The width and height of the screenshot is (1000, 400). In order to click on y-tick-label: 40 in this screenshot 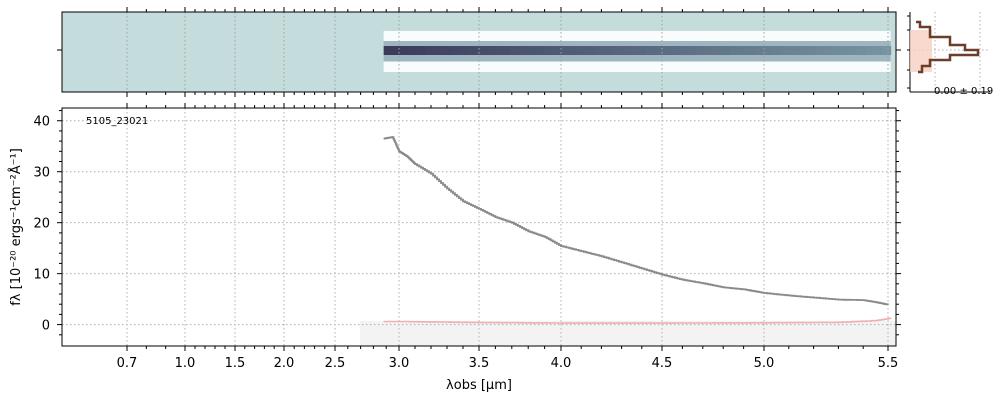, I will do `click(41, 122)`.